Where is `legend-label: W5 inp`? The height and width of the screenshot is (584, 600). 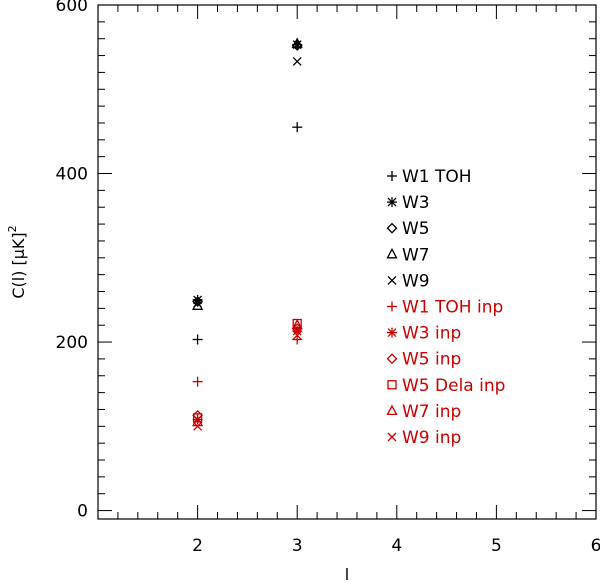 legend-label: W5 inp is located at coordinates (431, 360).